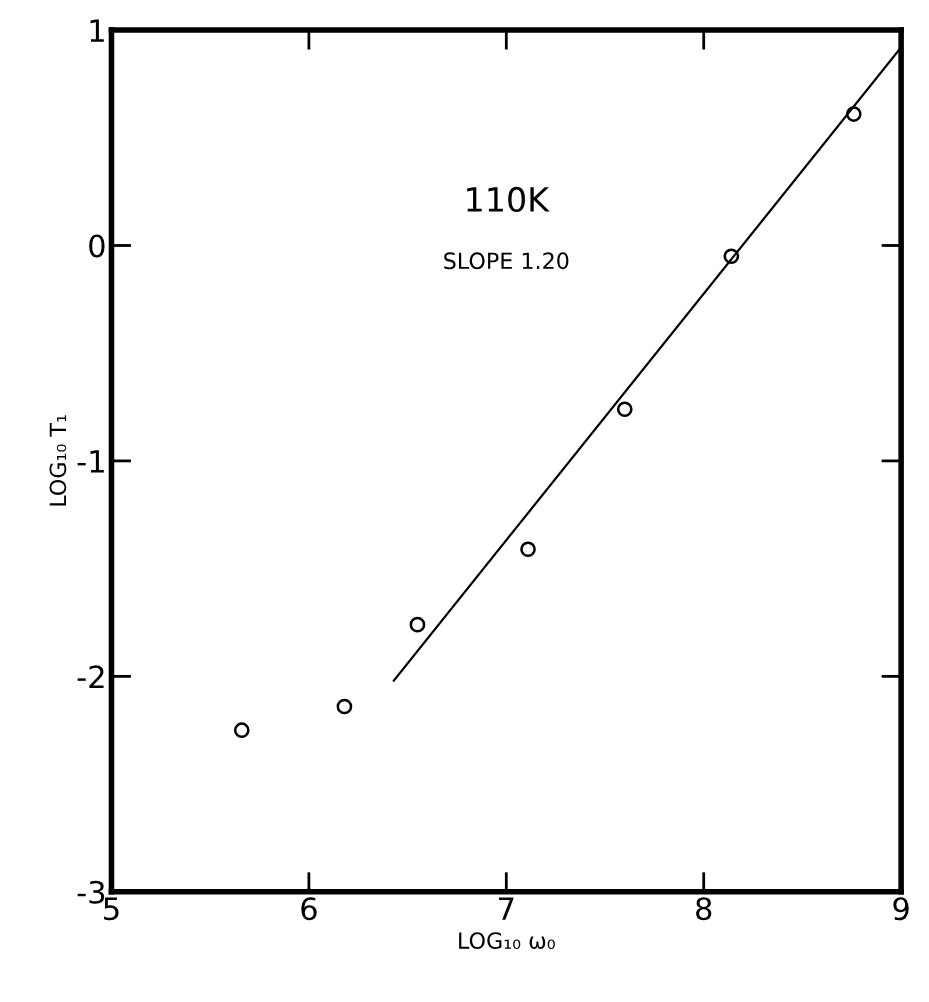 The width and height of the screenshot is (929, 1002). I want to click on x-tick-label: 5, so click(111, 909).